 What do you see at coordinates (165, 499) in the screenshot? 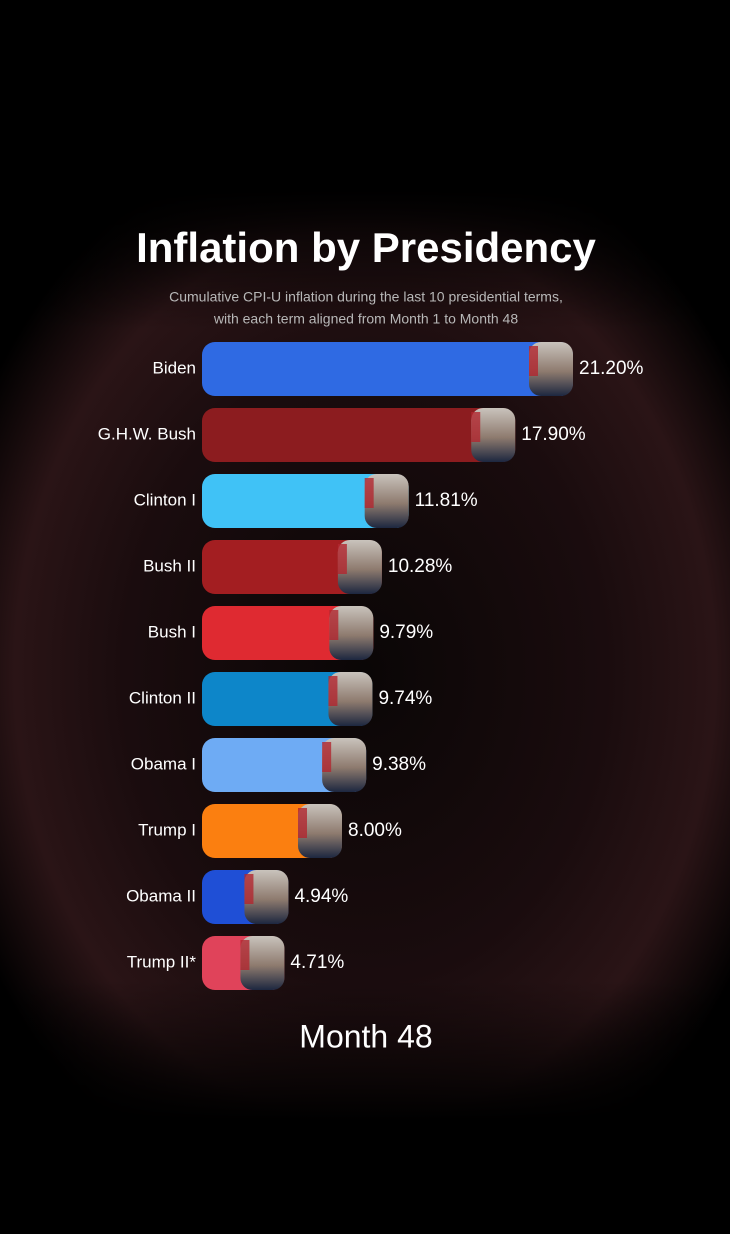
I see `category-label: Clinton I` at bounding box center [165, 499].